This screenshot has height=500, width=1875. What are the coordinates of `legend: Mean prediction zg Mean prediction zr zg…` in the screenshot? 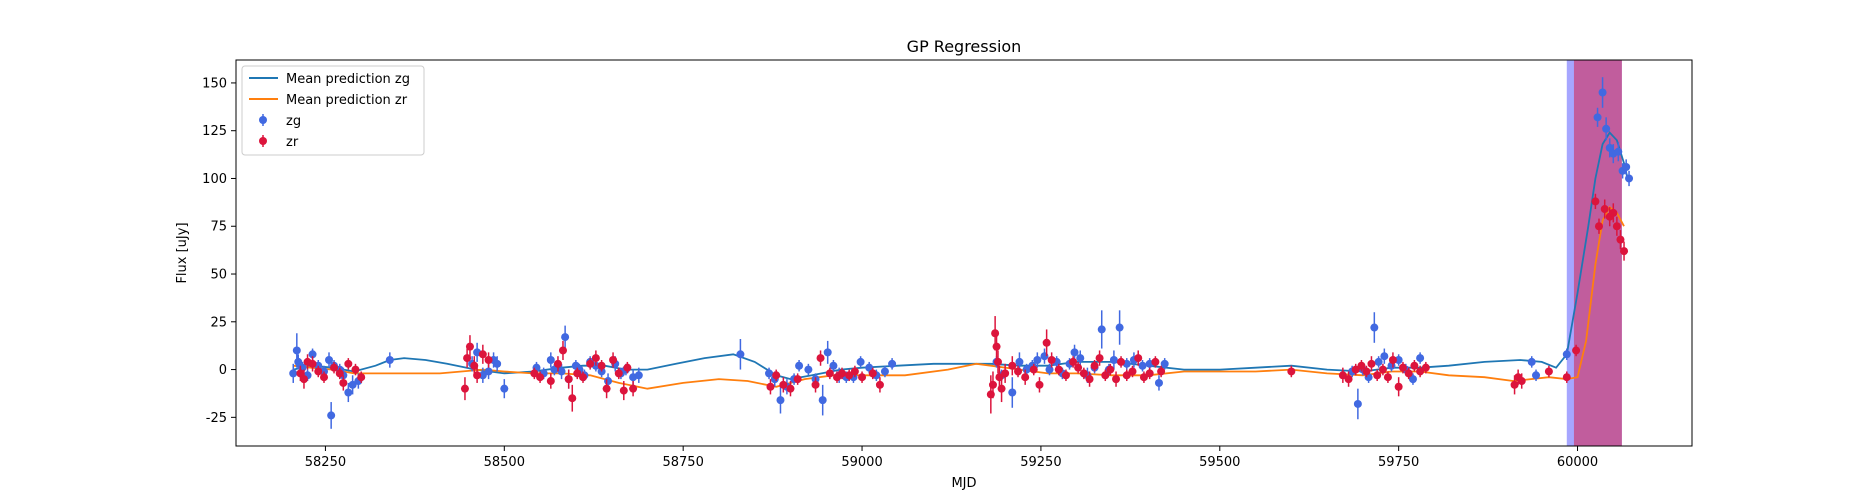 It's located at (333, 110).